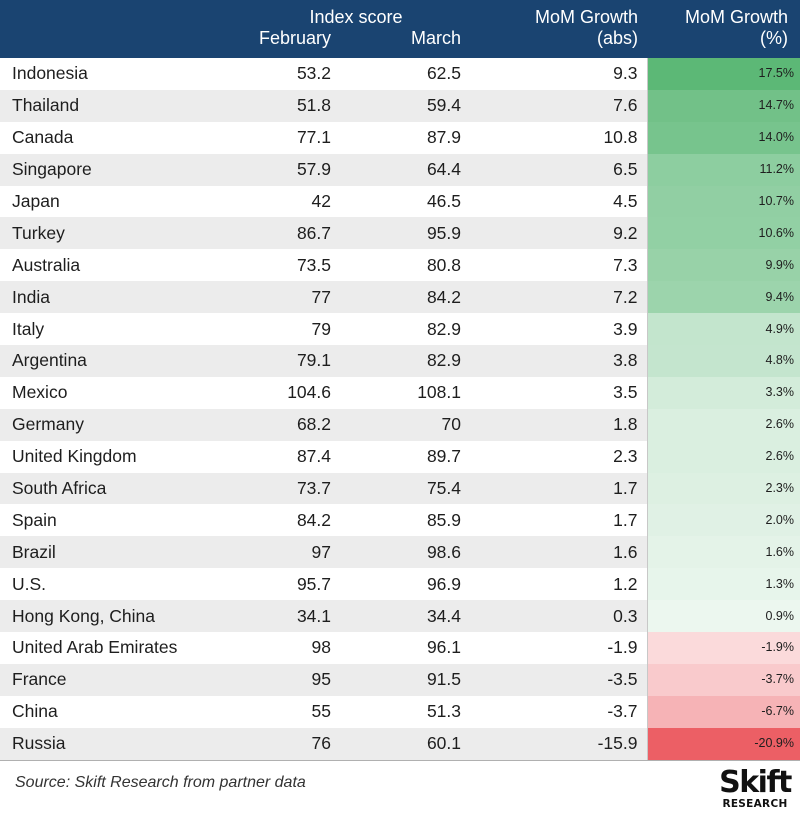  What do you see at coordinates (404, 520) in the screenshot?
I see `march-cell: 85.9` at bounding box center [404, 520].